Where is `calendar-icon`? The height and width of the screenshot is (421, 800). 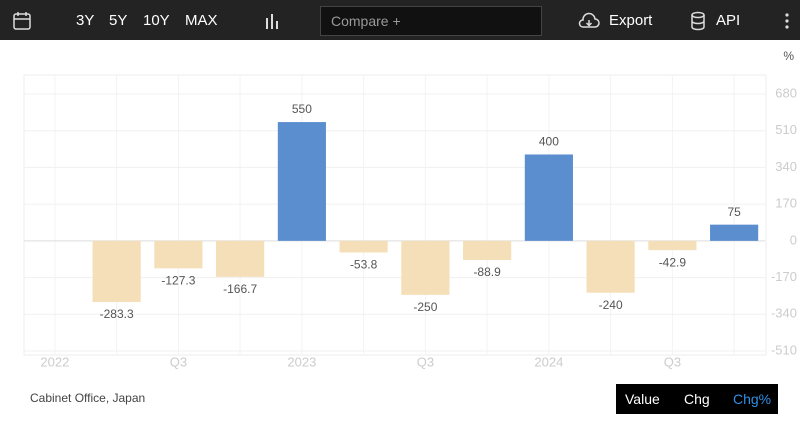
calendar-icon is located at coordinates (22, 21).